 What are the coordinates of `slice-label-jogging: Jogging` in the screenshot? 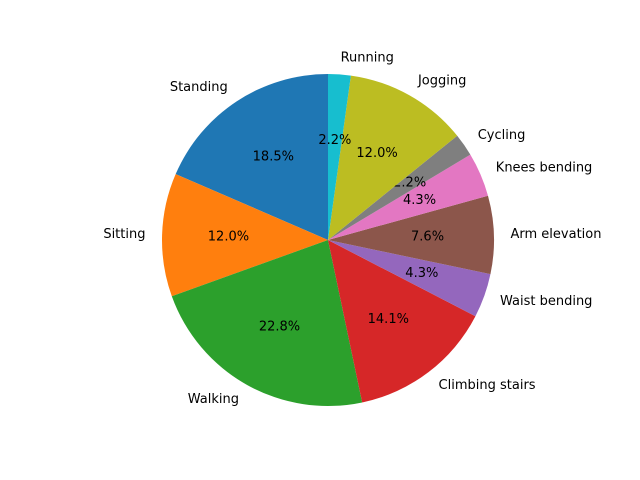 It's located at (441, 81).